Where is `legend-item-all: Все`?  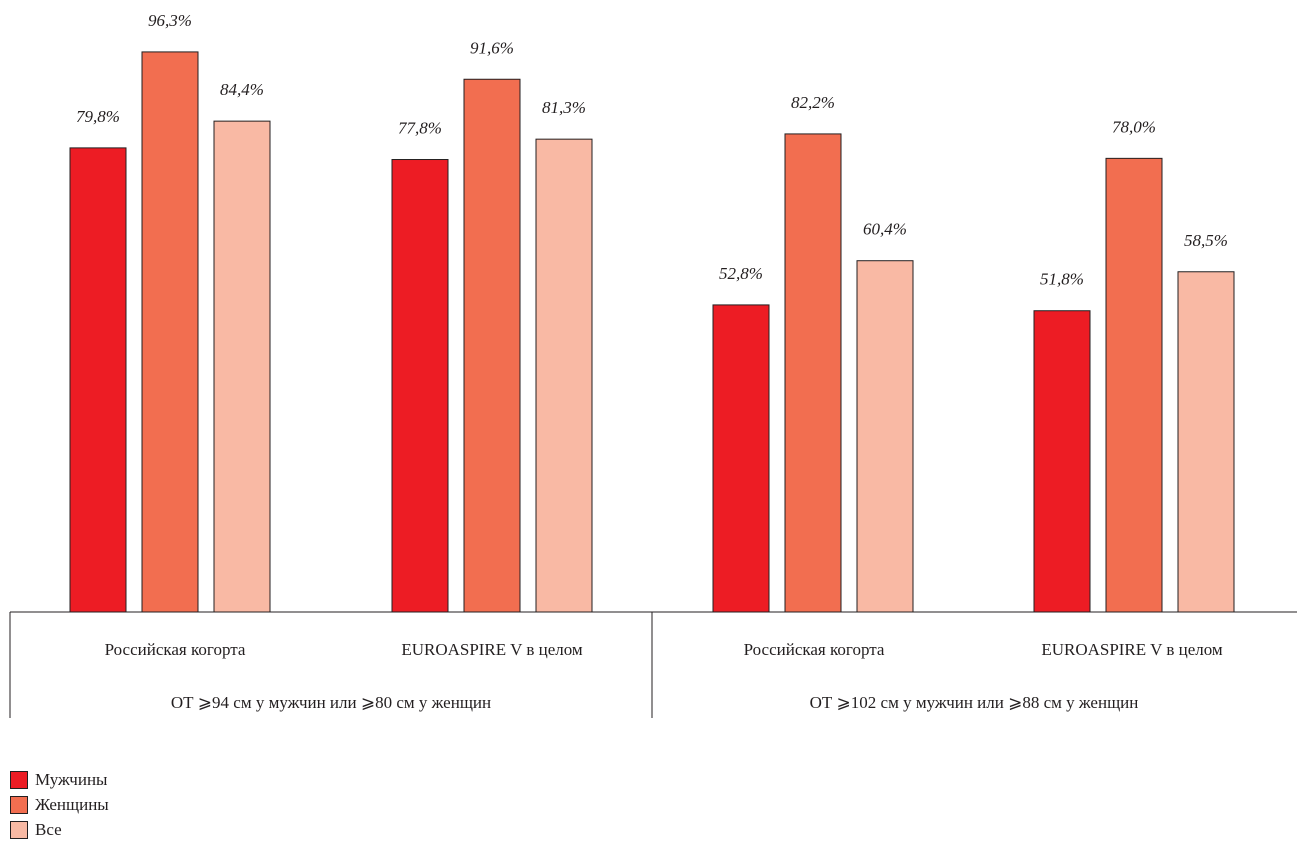 legend-item-all: Все is located at coordinates (59, 830).